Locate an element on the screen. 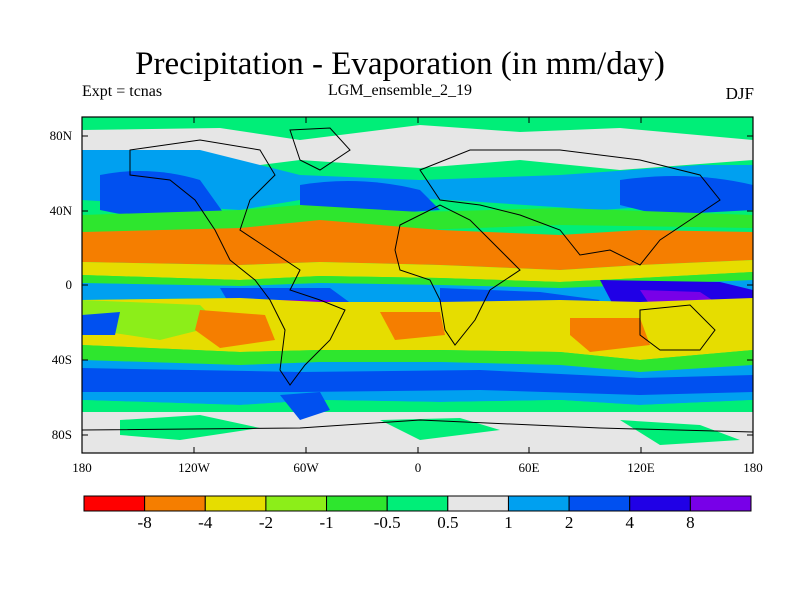  lat-label-0: 0 is located at coordinates (69, 284).